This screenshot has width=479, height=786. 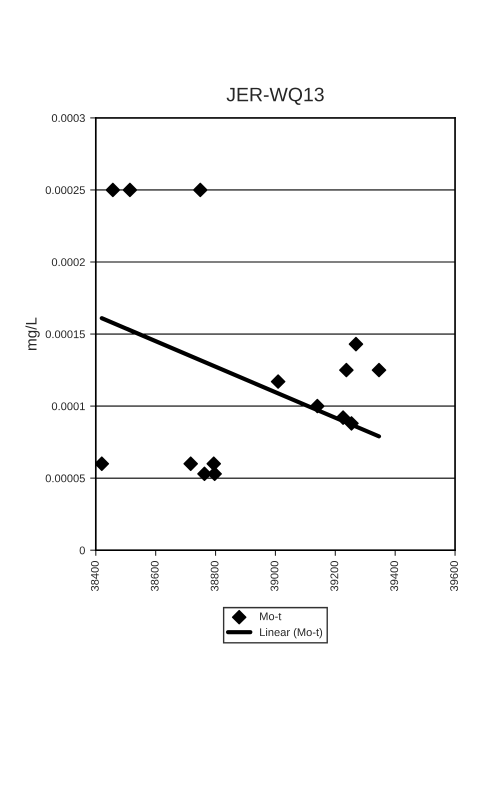 I want to click on y-tick-label: 0.0003, so click(x=68, y=118).